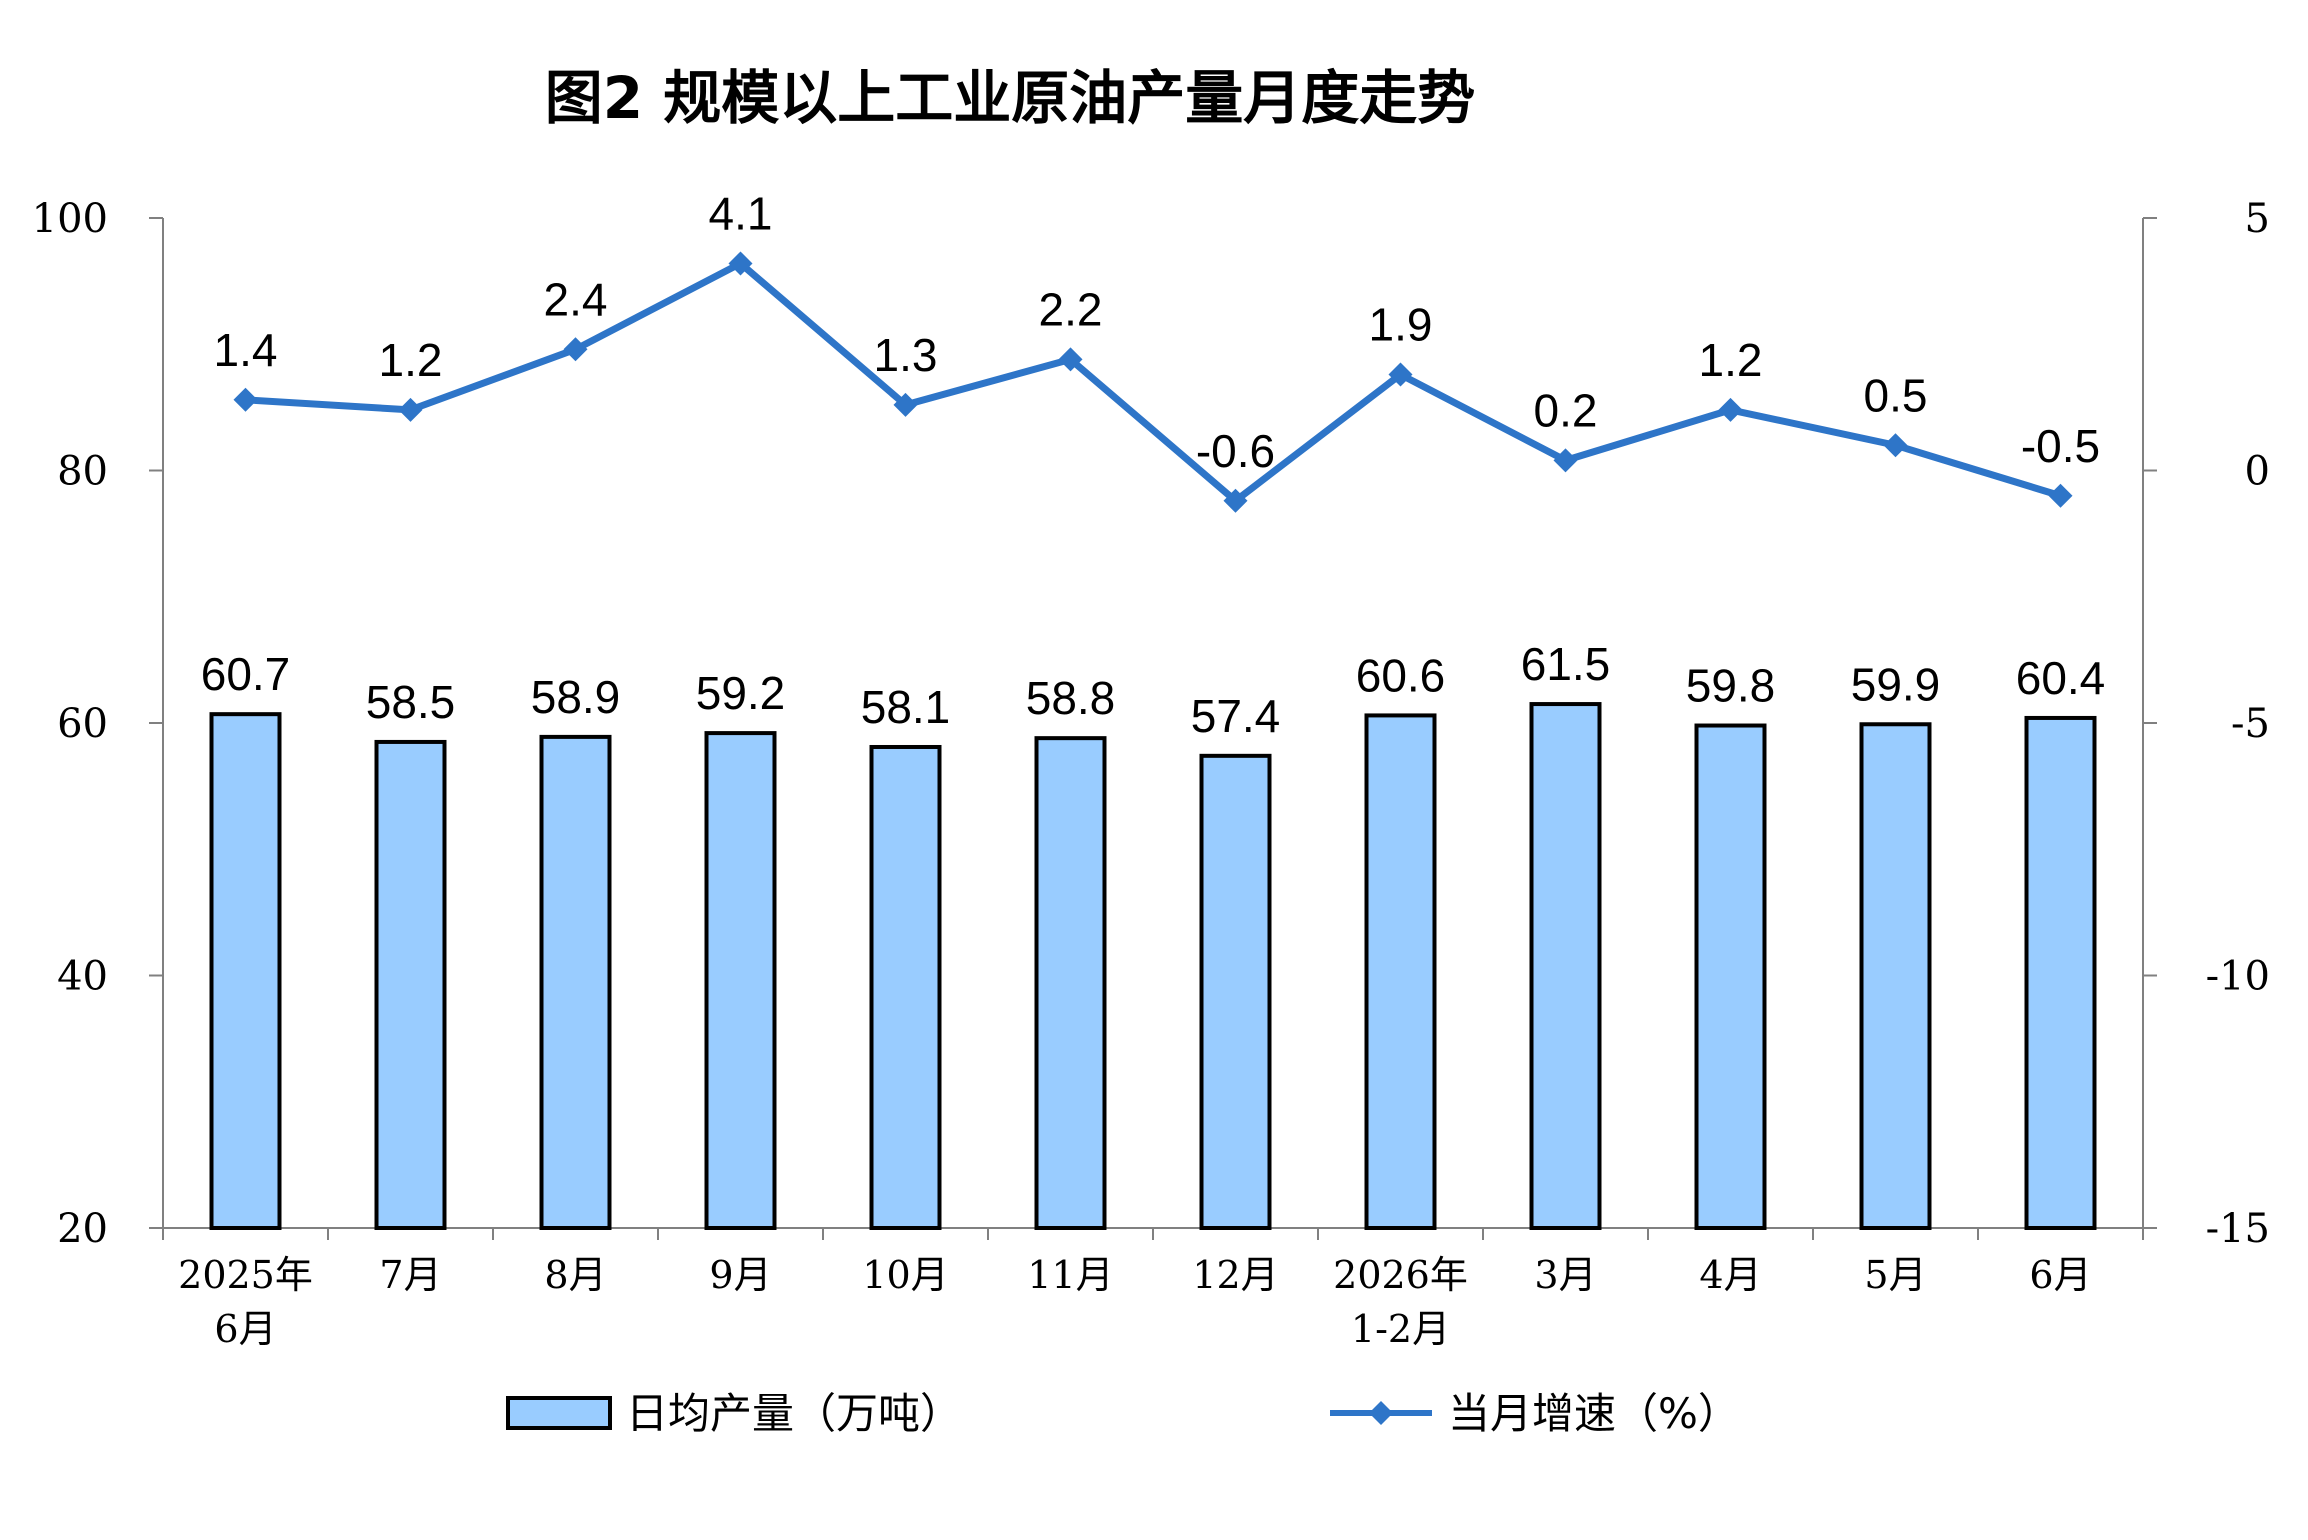 The image size is (2308, 1540). What do you see at coordinates (82, 724) in the screenshot?
I see `left-y-tick-label: 60` at bounding box center [82, 724].